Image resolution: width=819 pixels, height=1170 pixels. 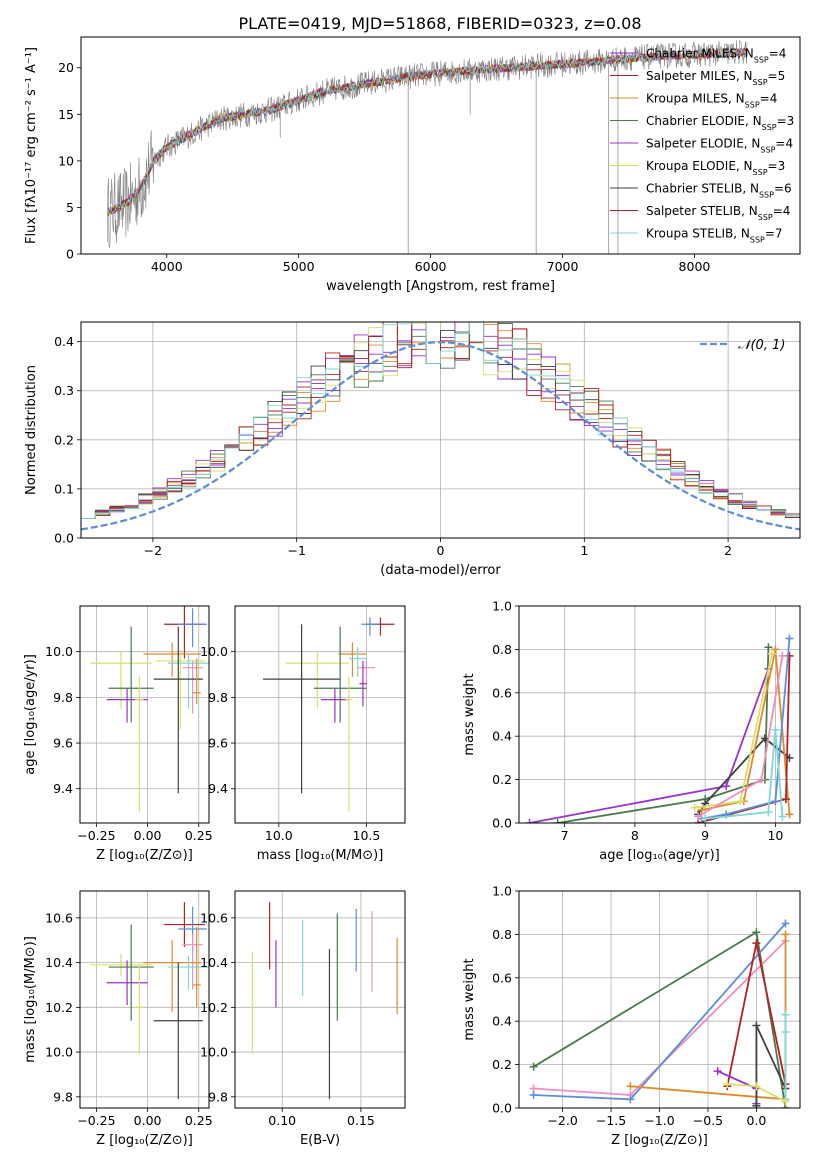 What do you see at coordinates (611, 1120) in the screenshot?
I see `x-tick-label: −1.5` at bounding box center [611, 1120].